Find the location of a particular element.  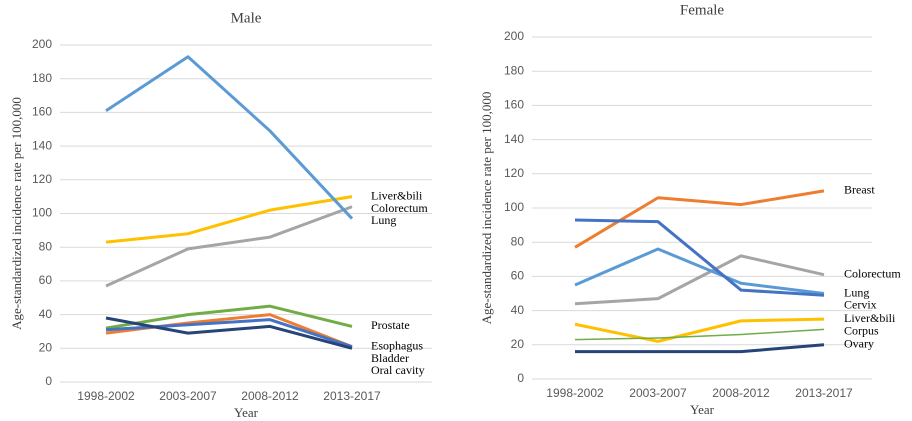

series-label: Esophagus is located at coordinates (397, 345).